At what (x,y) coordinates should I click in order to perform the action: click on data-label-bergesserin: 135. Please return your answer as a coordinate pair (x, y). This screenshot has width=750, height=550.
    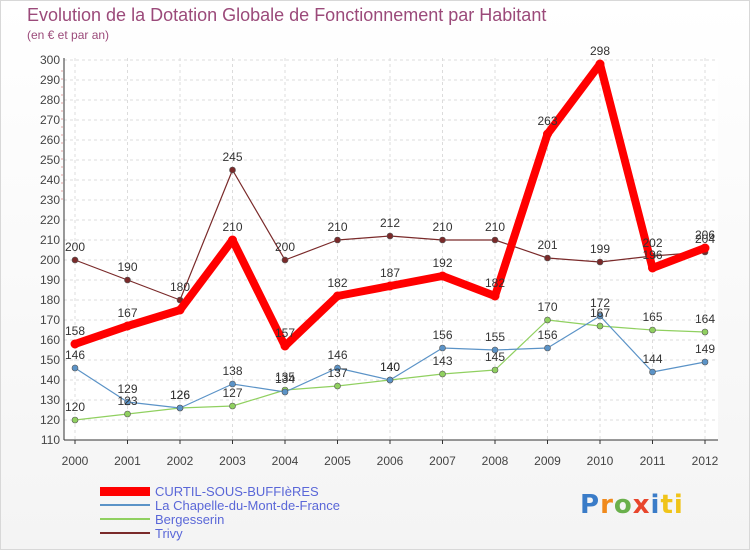
    Looking at the image, I should click on (285, 377).